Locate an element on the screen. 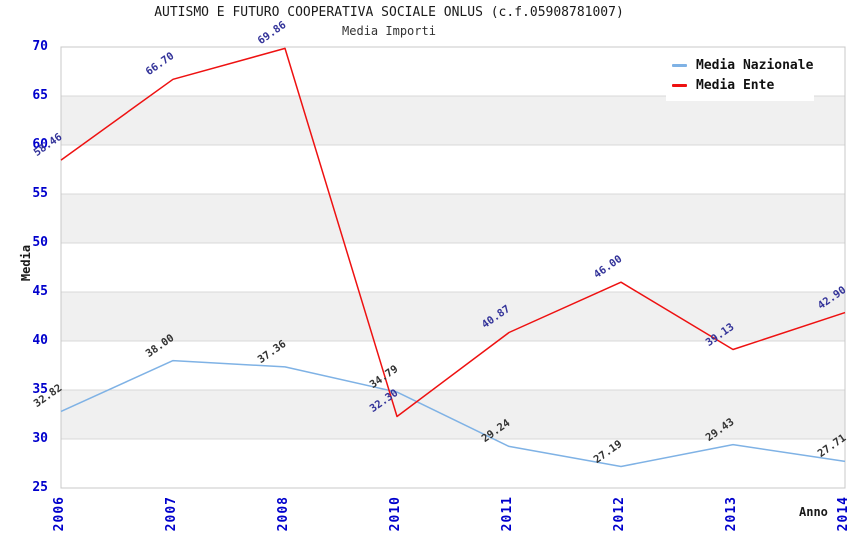  y-tick-70: 70 is located at coordinates (40, 46).